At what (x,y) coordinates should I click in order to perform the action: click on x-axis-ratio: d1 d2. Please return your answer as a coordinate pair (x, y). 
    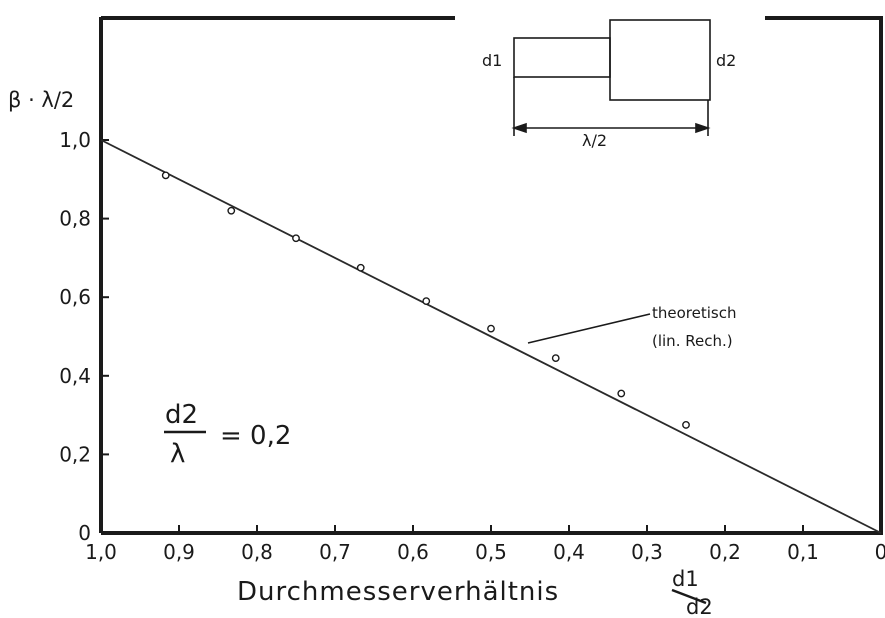
    Looking at the image, I should click on (692, 592).